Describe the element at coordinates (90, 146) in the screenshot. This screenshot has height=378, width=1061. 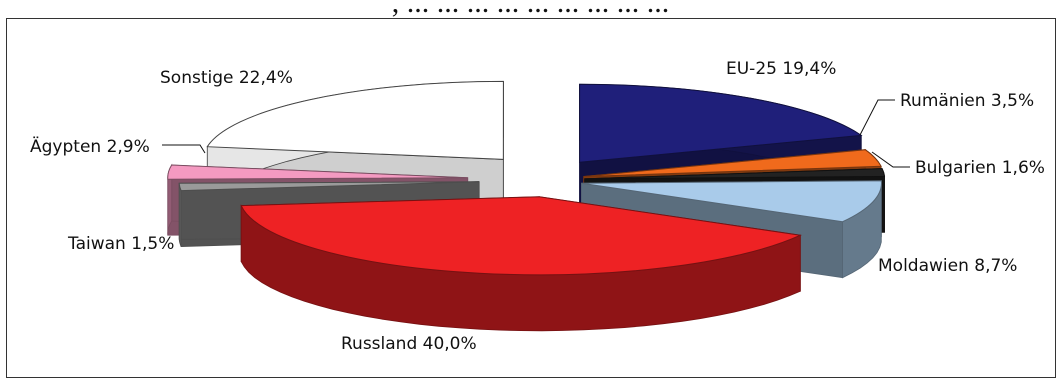
I see `label-aegypten: Ägypten 2,9%` at that location.